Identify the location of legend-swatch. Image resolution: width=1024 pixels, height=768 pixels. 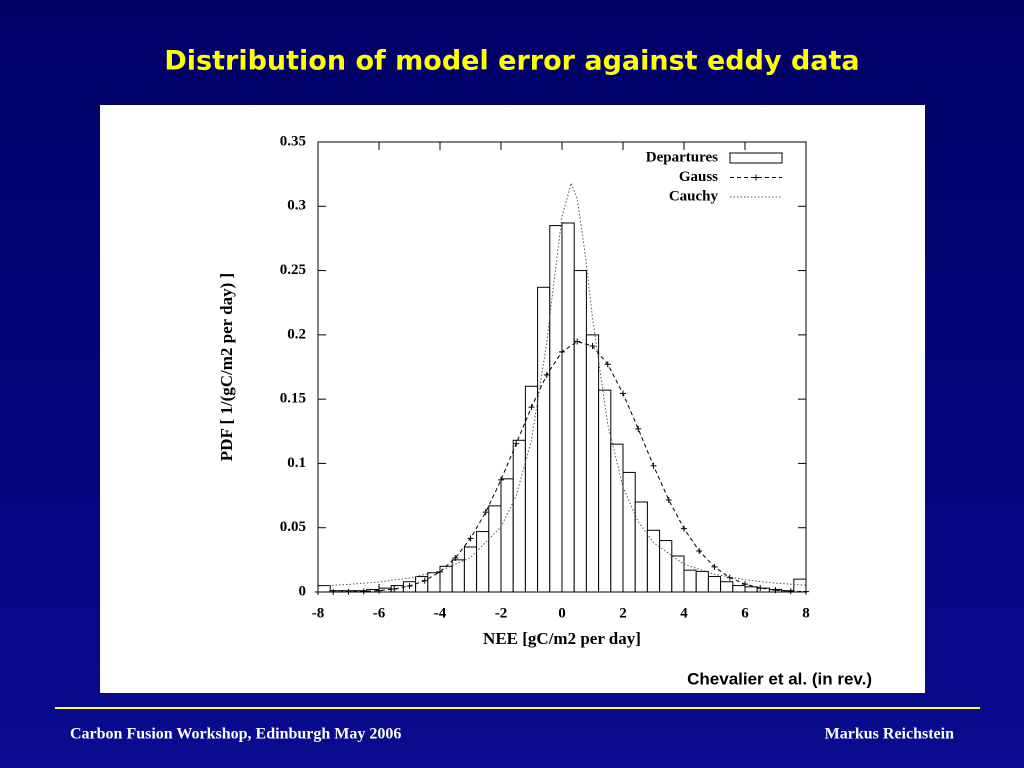
(756, 158).